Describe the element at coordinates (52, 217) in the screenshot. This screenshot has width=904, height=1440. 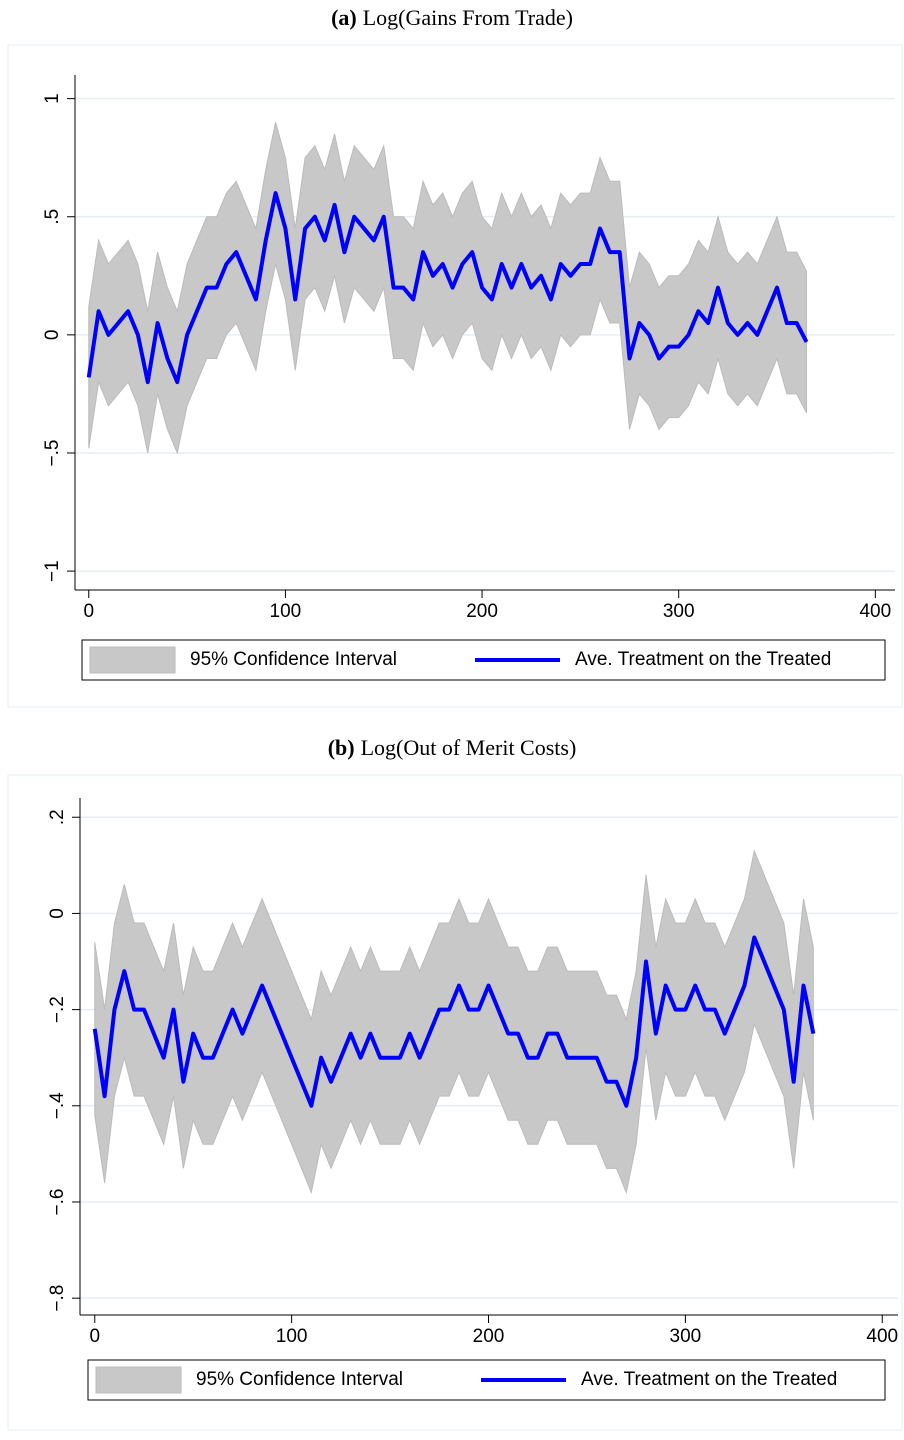
I see `y-tick-label: .5` at that location.